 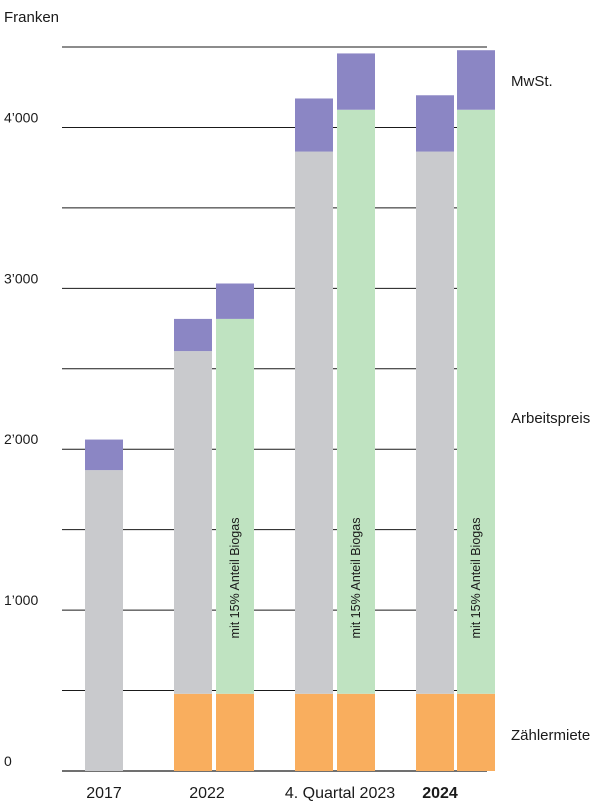 What do you see at coordinates (550, 418) in the screenshot?
I see `legend-label-arbeitspreis: Arbeitspreis` at bounding box center [550, 418].